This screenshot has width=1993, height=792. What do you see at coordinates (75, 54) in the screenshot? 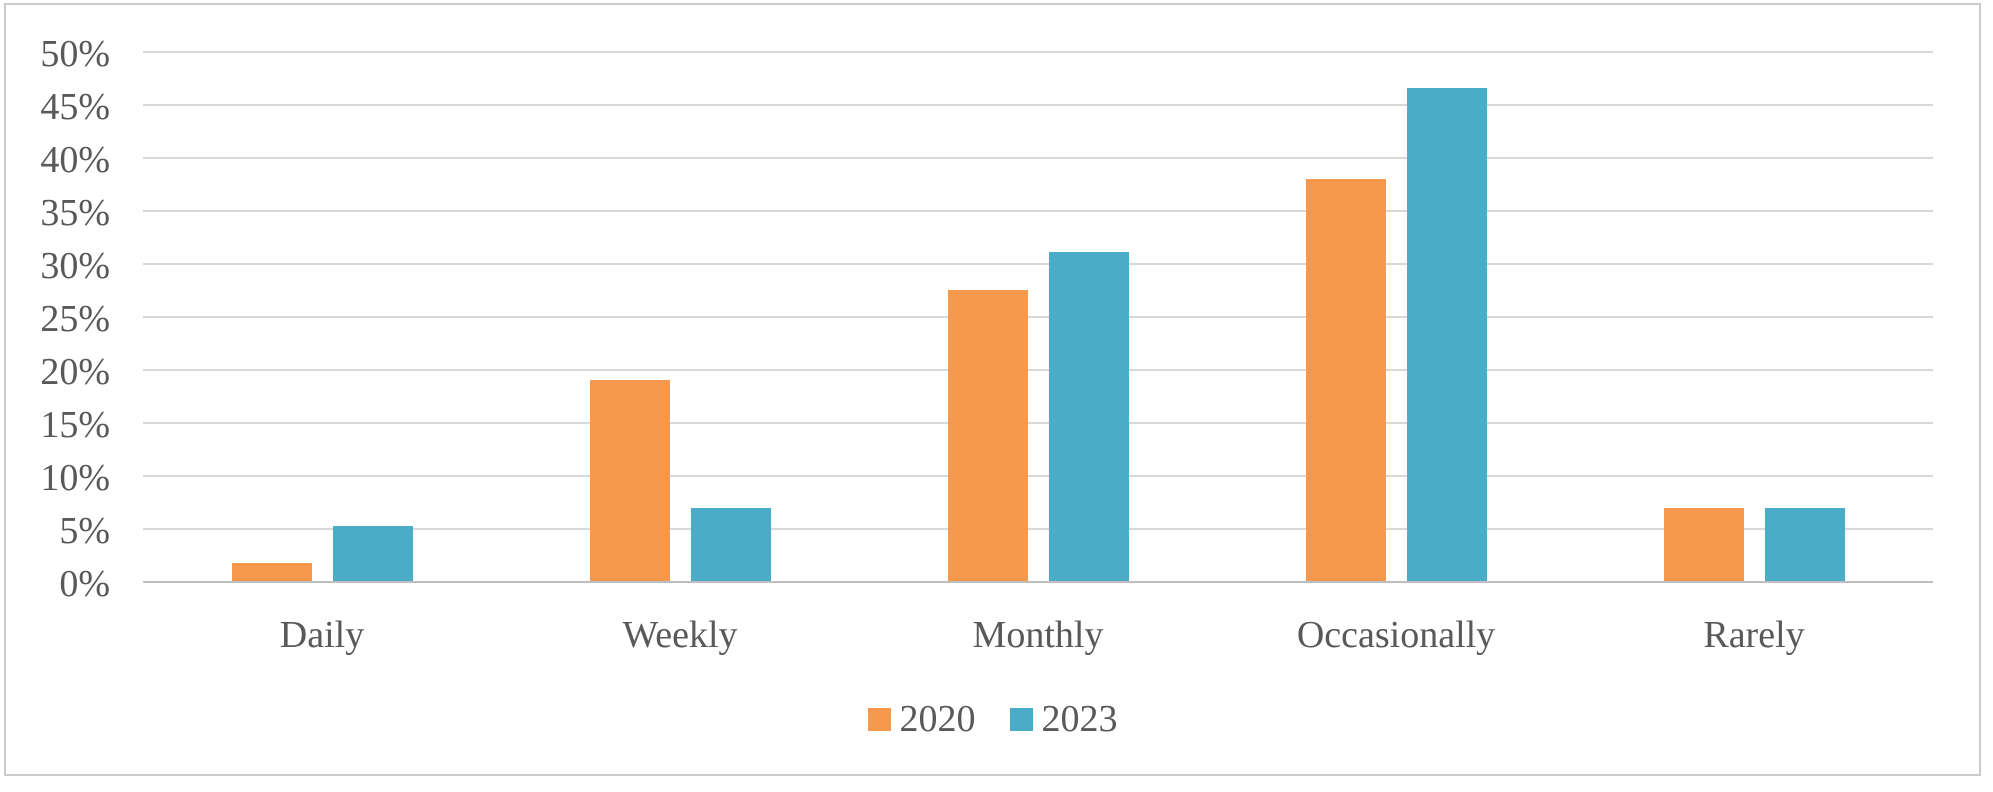
I see `y-tick-label-50pct: 50%` at bounding box center [75, 54].